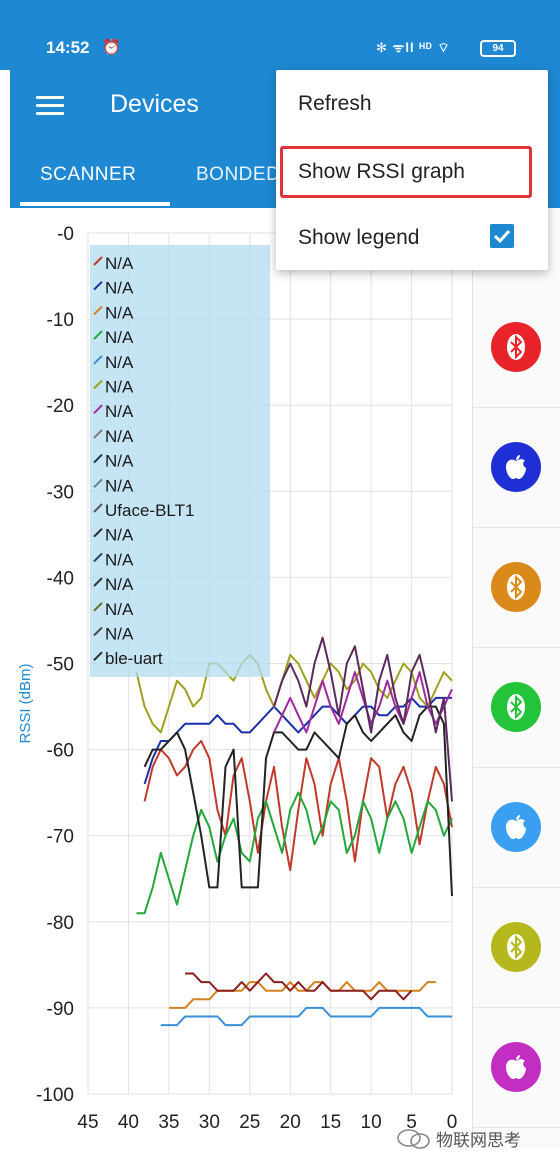 This screenshot has height=1168, width=560. I want to click on tab-bonded: BONDED, so click(238, 174).